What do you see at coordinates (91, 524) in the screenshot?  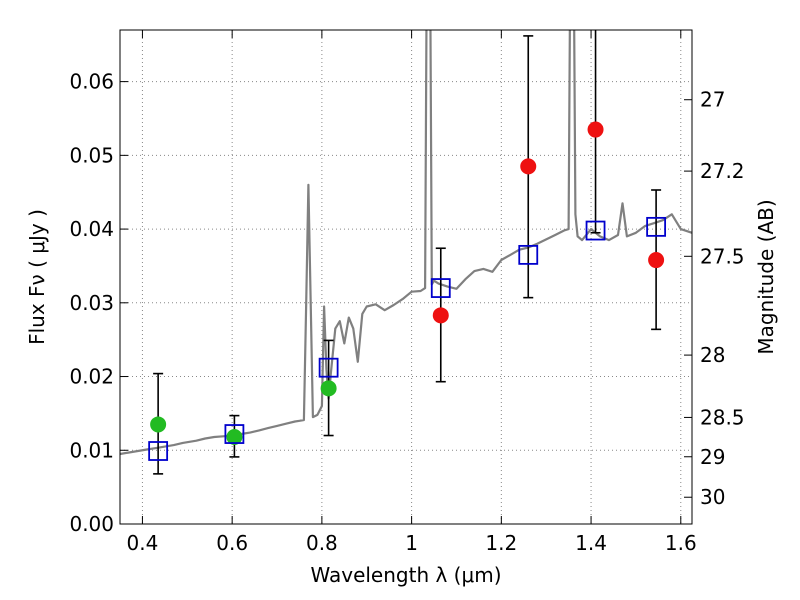 I see `y-tick-label: 0.00` at bounding box center [91, 524].